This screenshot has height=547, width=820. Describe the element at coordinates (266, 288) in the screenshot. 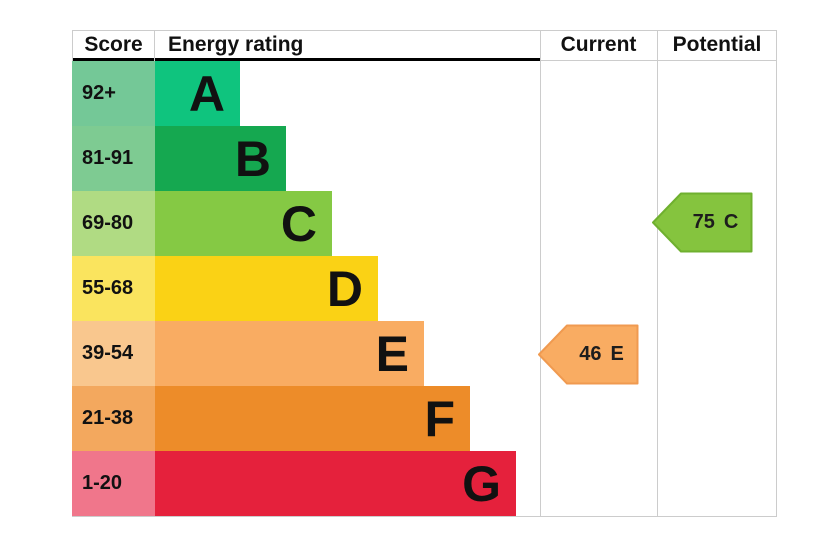

I see `rating-bar-d: D` at that location.